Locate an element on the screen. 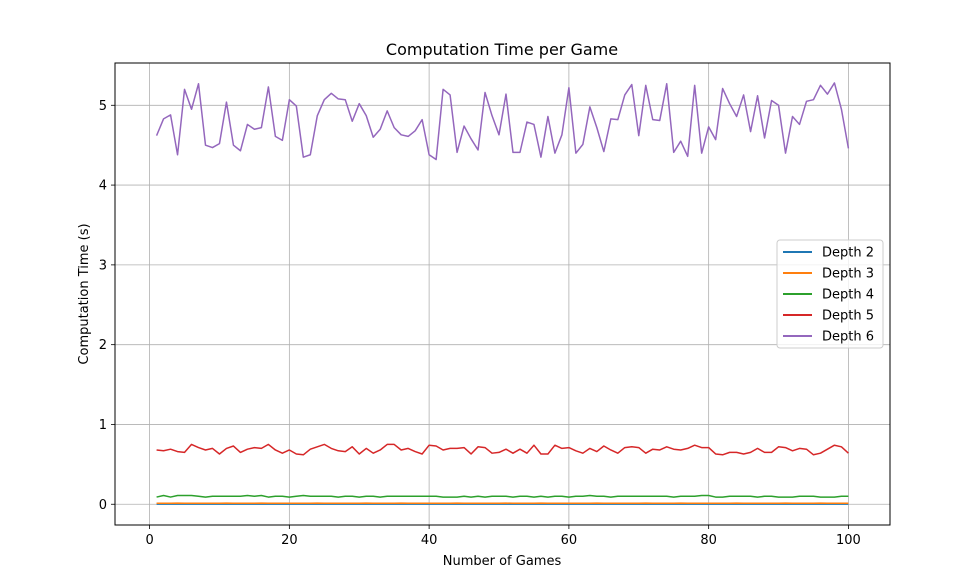 This screenshot has width=980, height=581. y-tick-label: 0 is located at coordinates (103, 505).